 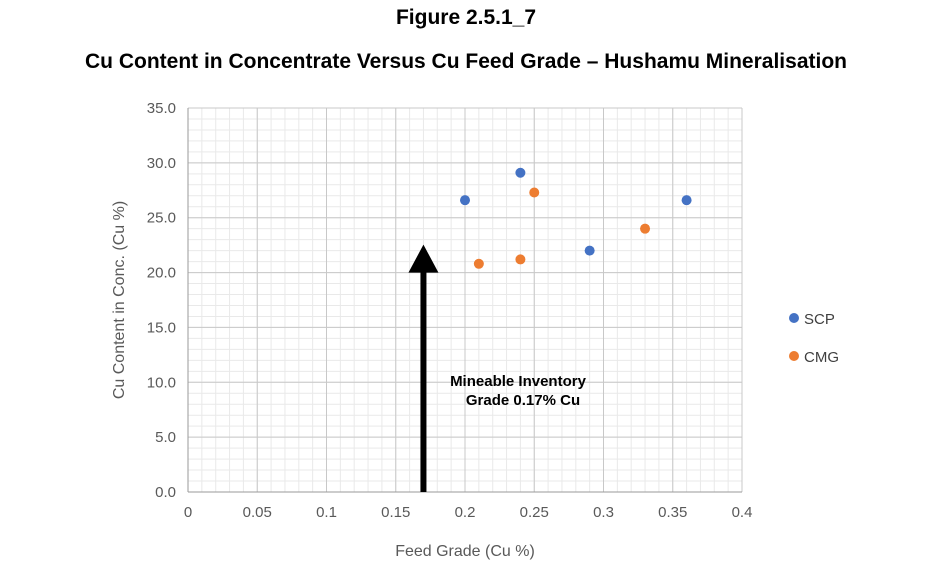 What do you see at coordinates (534, 512) in the screenshot?
I see `x-tick-label: 0.25` at bounding box center [534, 512].